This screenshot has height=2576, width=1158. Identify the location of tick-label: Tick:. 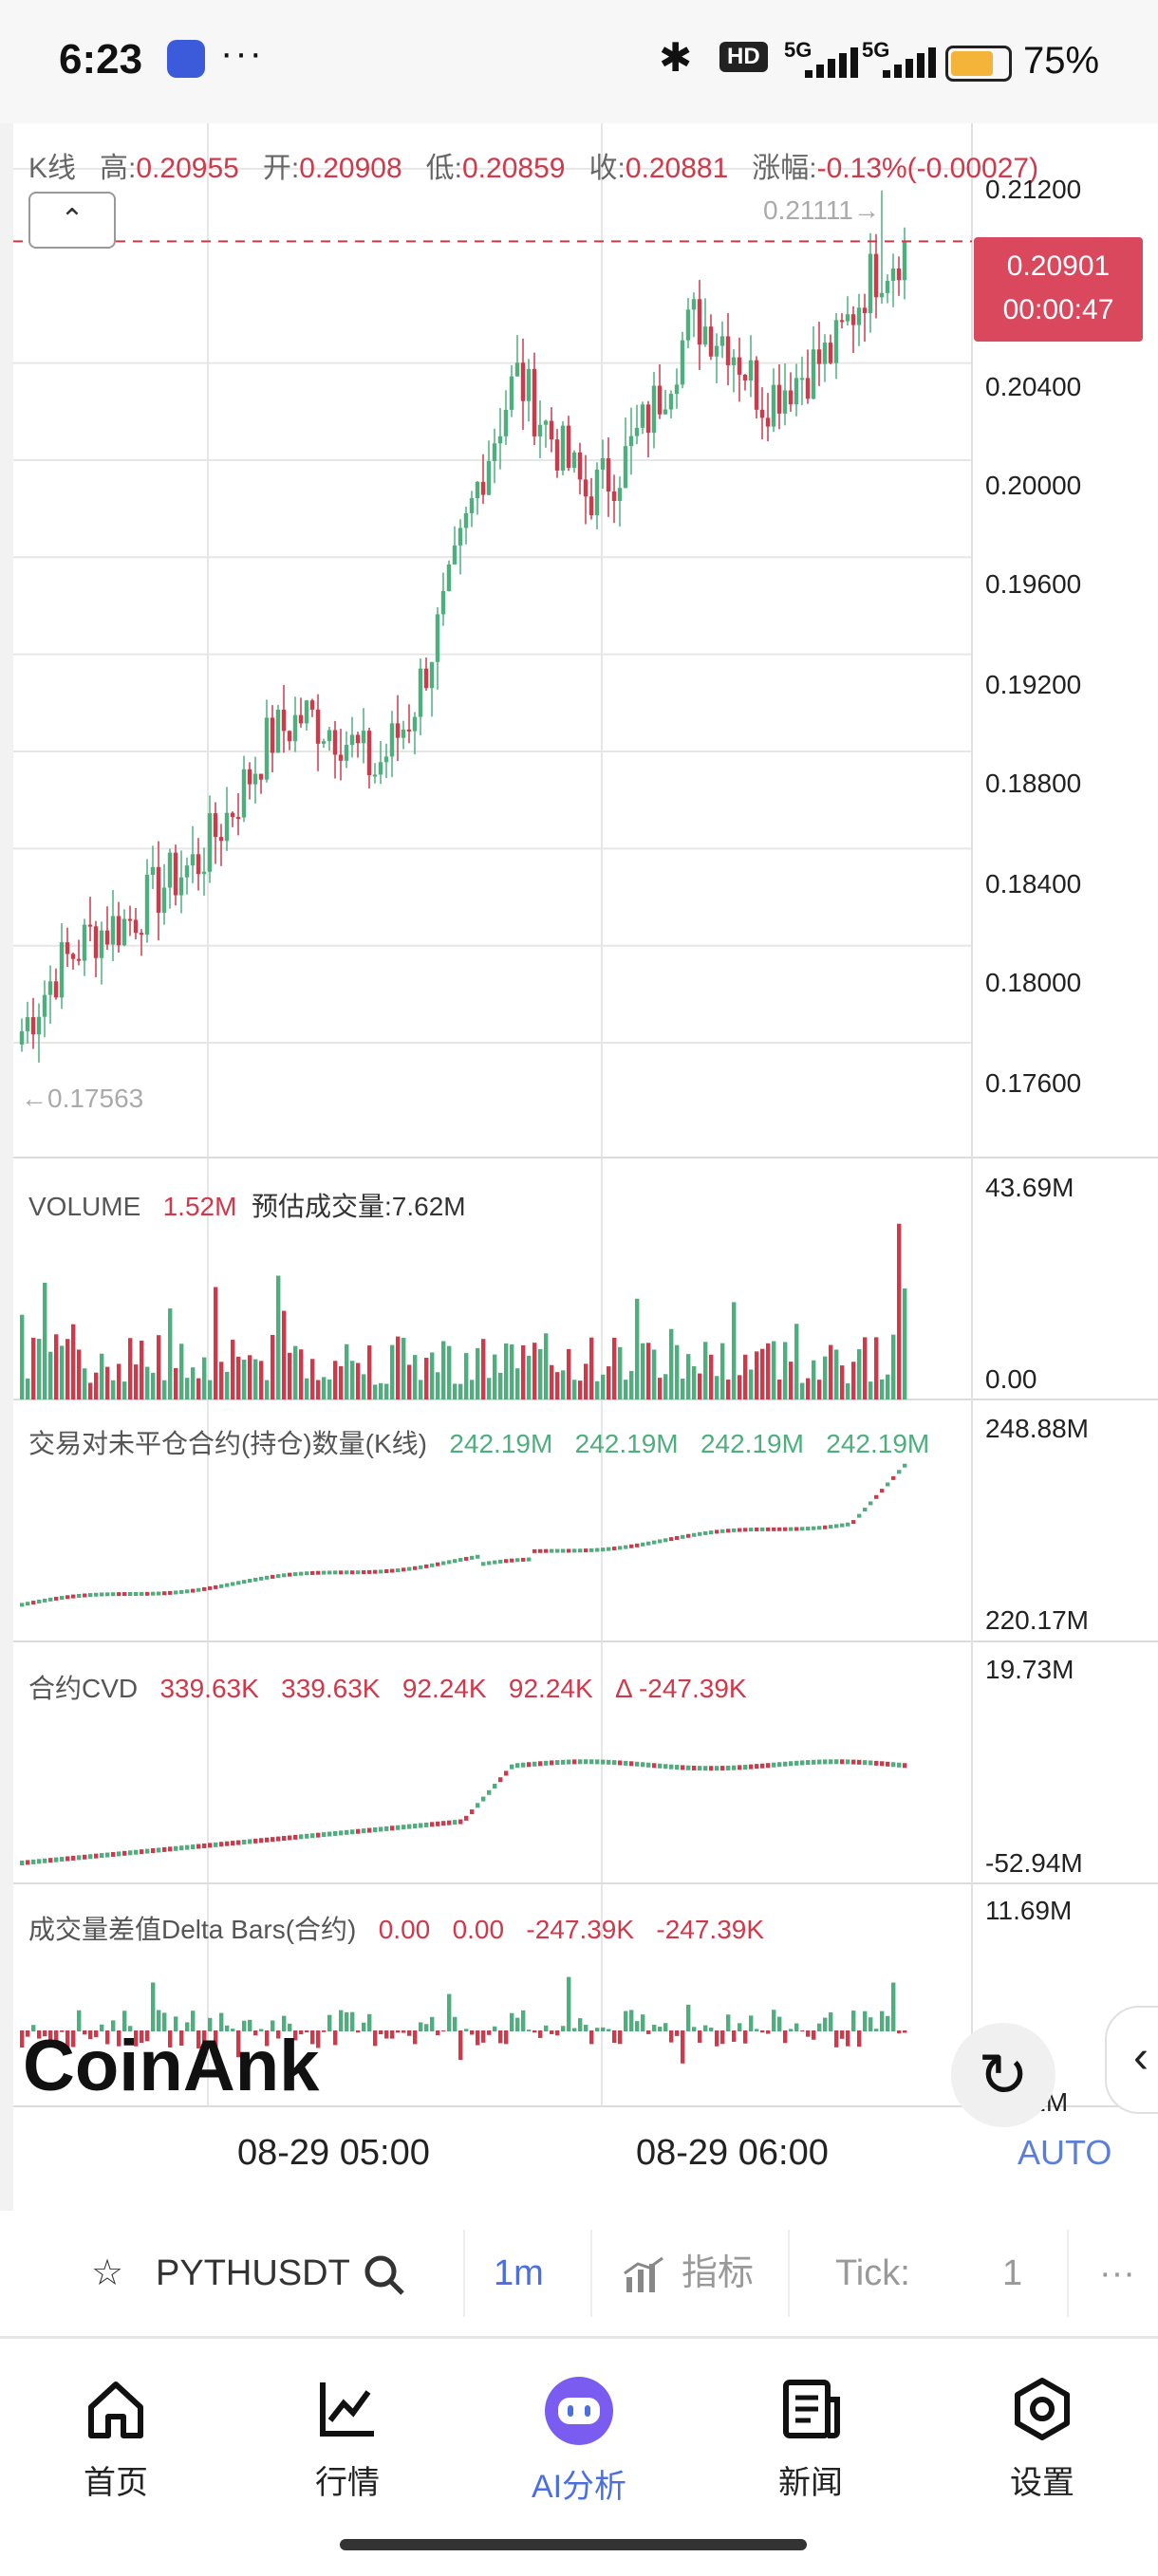
(872, 2273).